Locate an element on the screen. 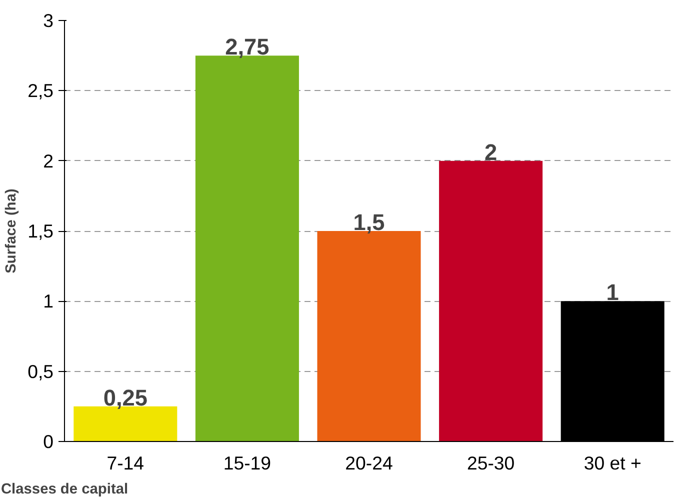 The width and height of the screenshot is (683, 501). y-tick-label: 0,5 is located at coordinates (41, 371).